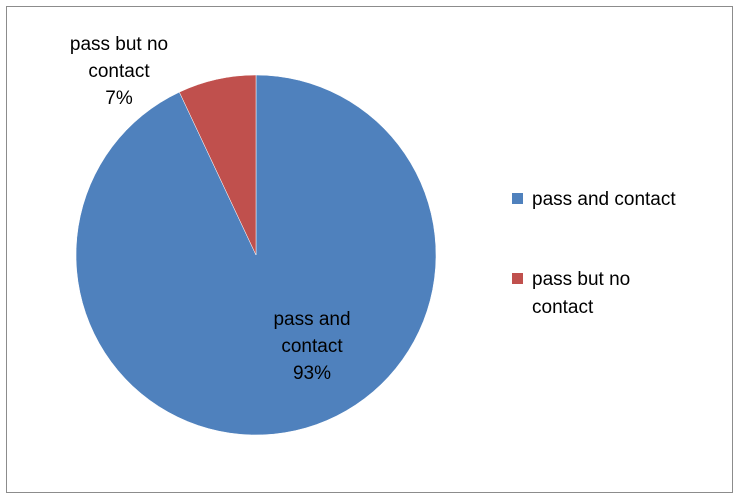 Image resolution: width=741 pixels, height=499 pixels. Describe the element at coordinates (604, 199) in the screenshot. I see `legend-label: pass and contact` at that location.